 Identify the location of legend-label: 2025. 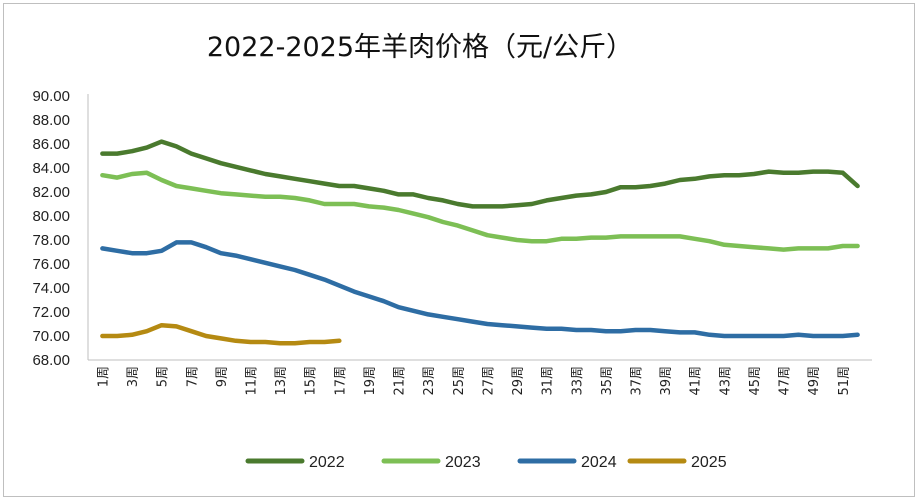
(709, 462).